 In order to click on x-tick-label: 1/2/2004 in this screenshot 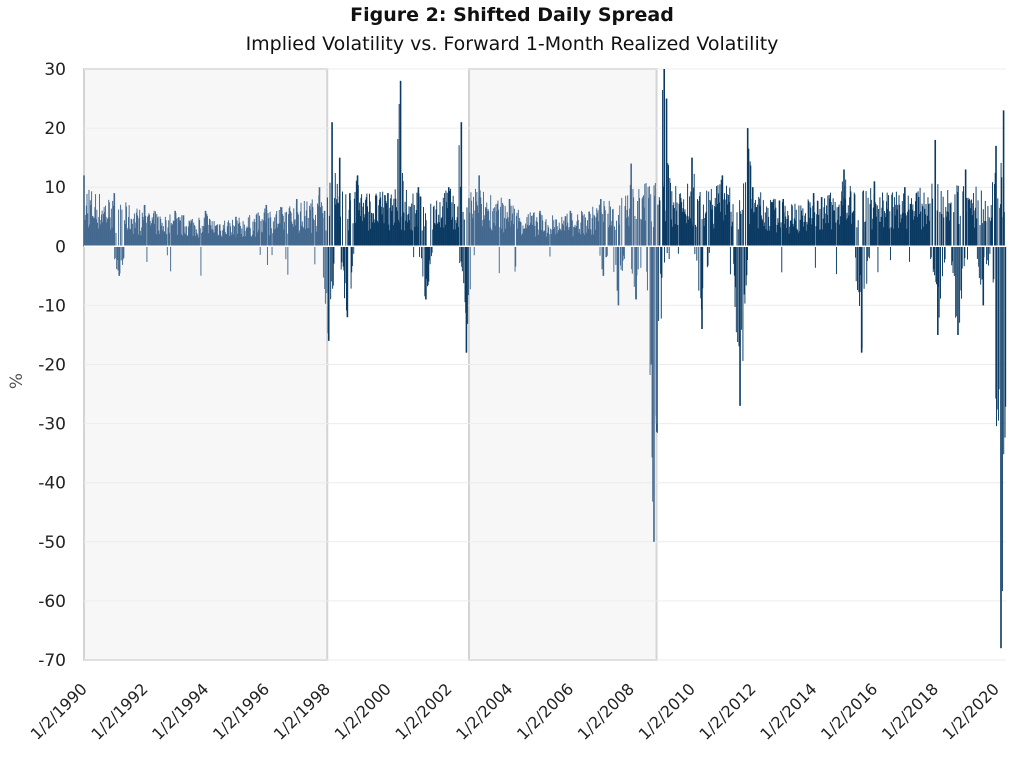, I will do `click(484, 711)`.